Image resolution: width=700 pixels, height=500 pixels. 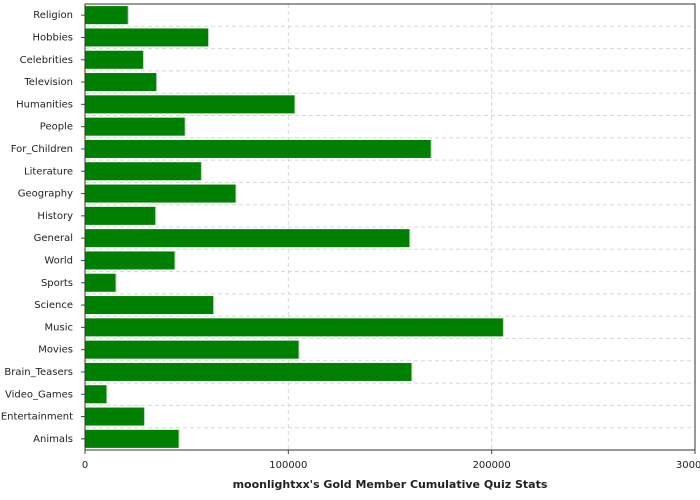 What do you see at coordinates (48, 82) in the screenshot?
I see `y-tick-label: Television` at bounding box center [48, 82].